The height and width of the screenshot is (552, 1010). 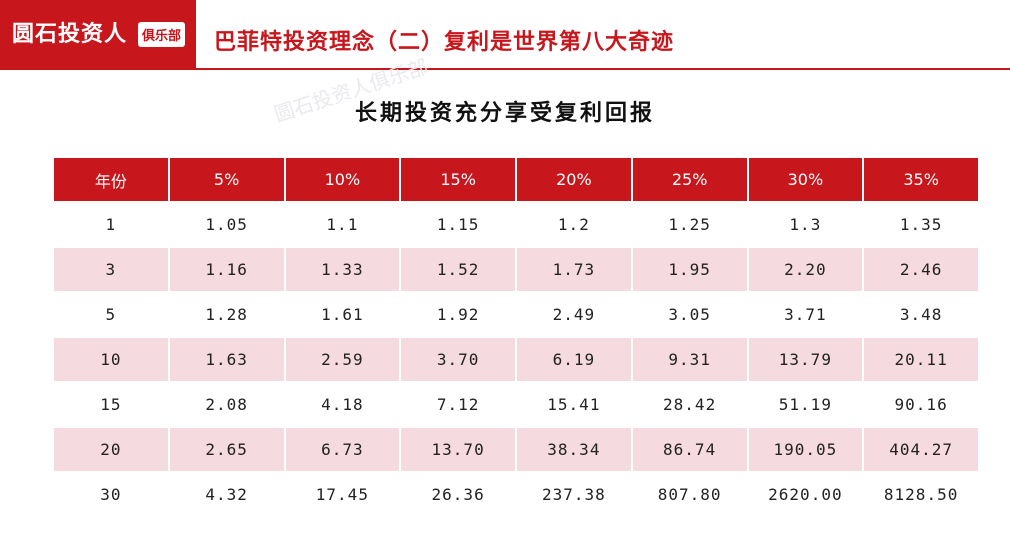 I want to click on table-cell: 13.79, so click(x=805, y=359).